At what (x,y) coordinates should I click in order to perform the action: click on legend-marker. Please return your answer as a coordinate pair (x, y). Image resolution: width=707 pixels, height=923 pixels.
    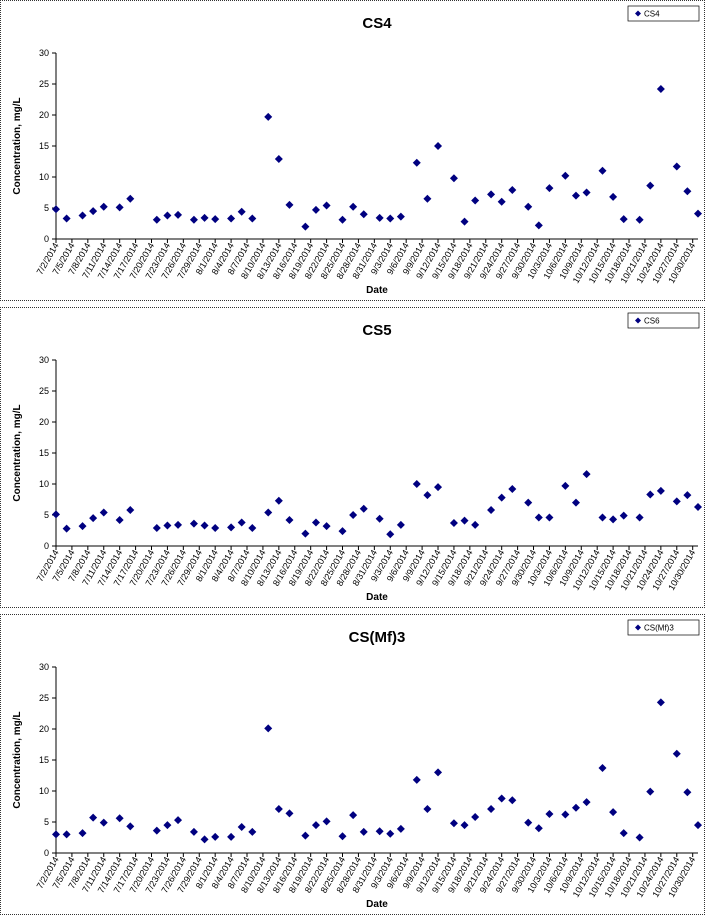
    Looking at the image, I should click on (638, 627).